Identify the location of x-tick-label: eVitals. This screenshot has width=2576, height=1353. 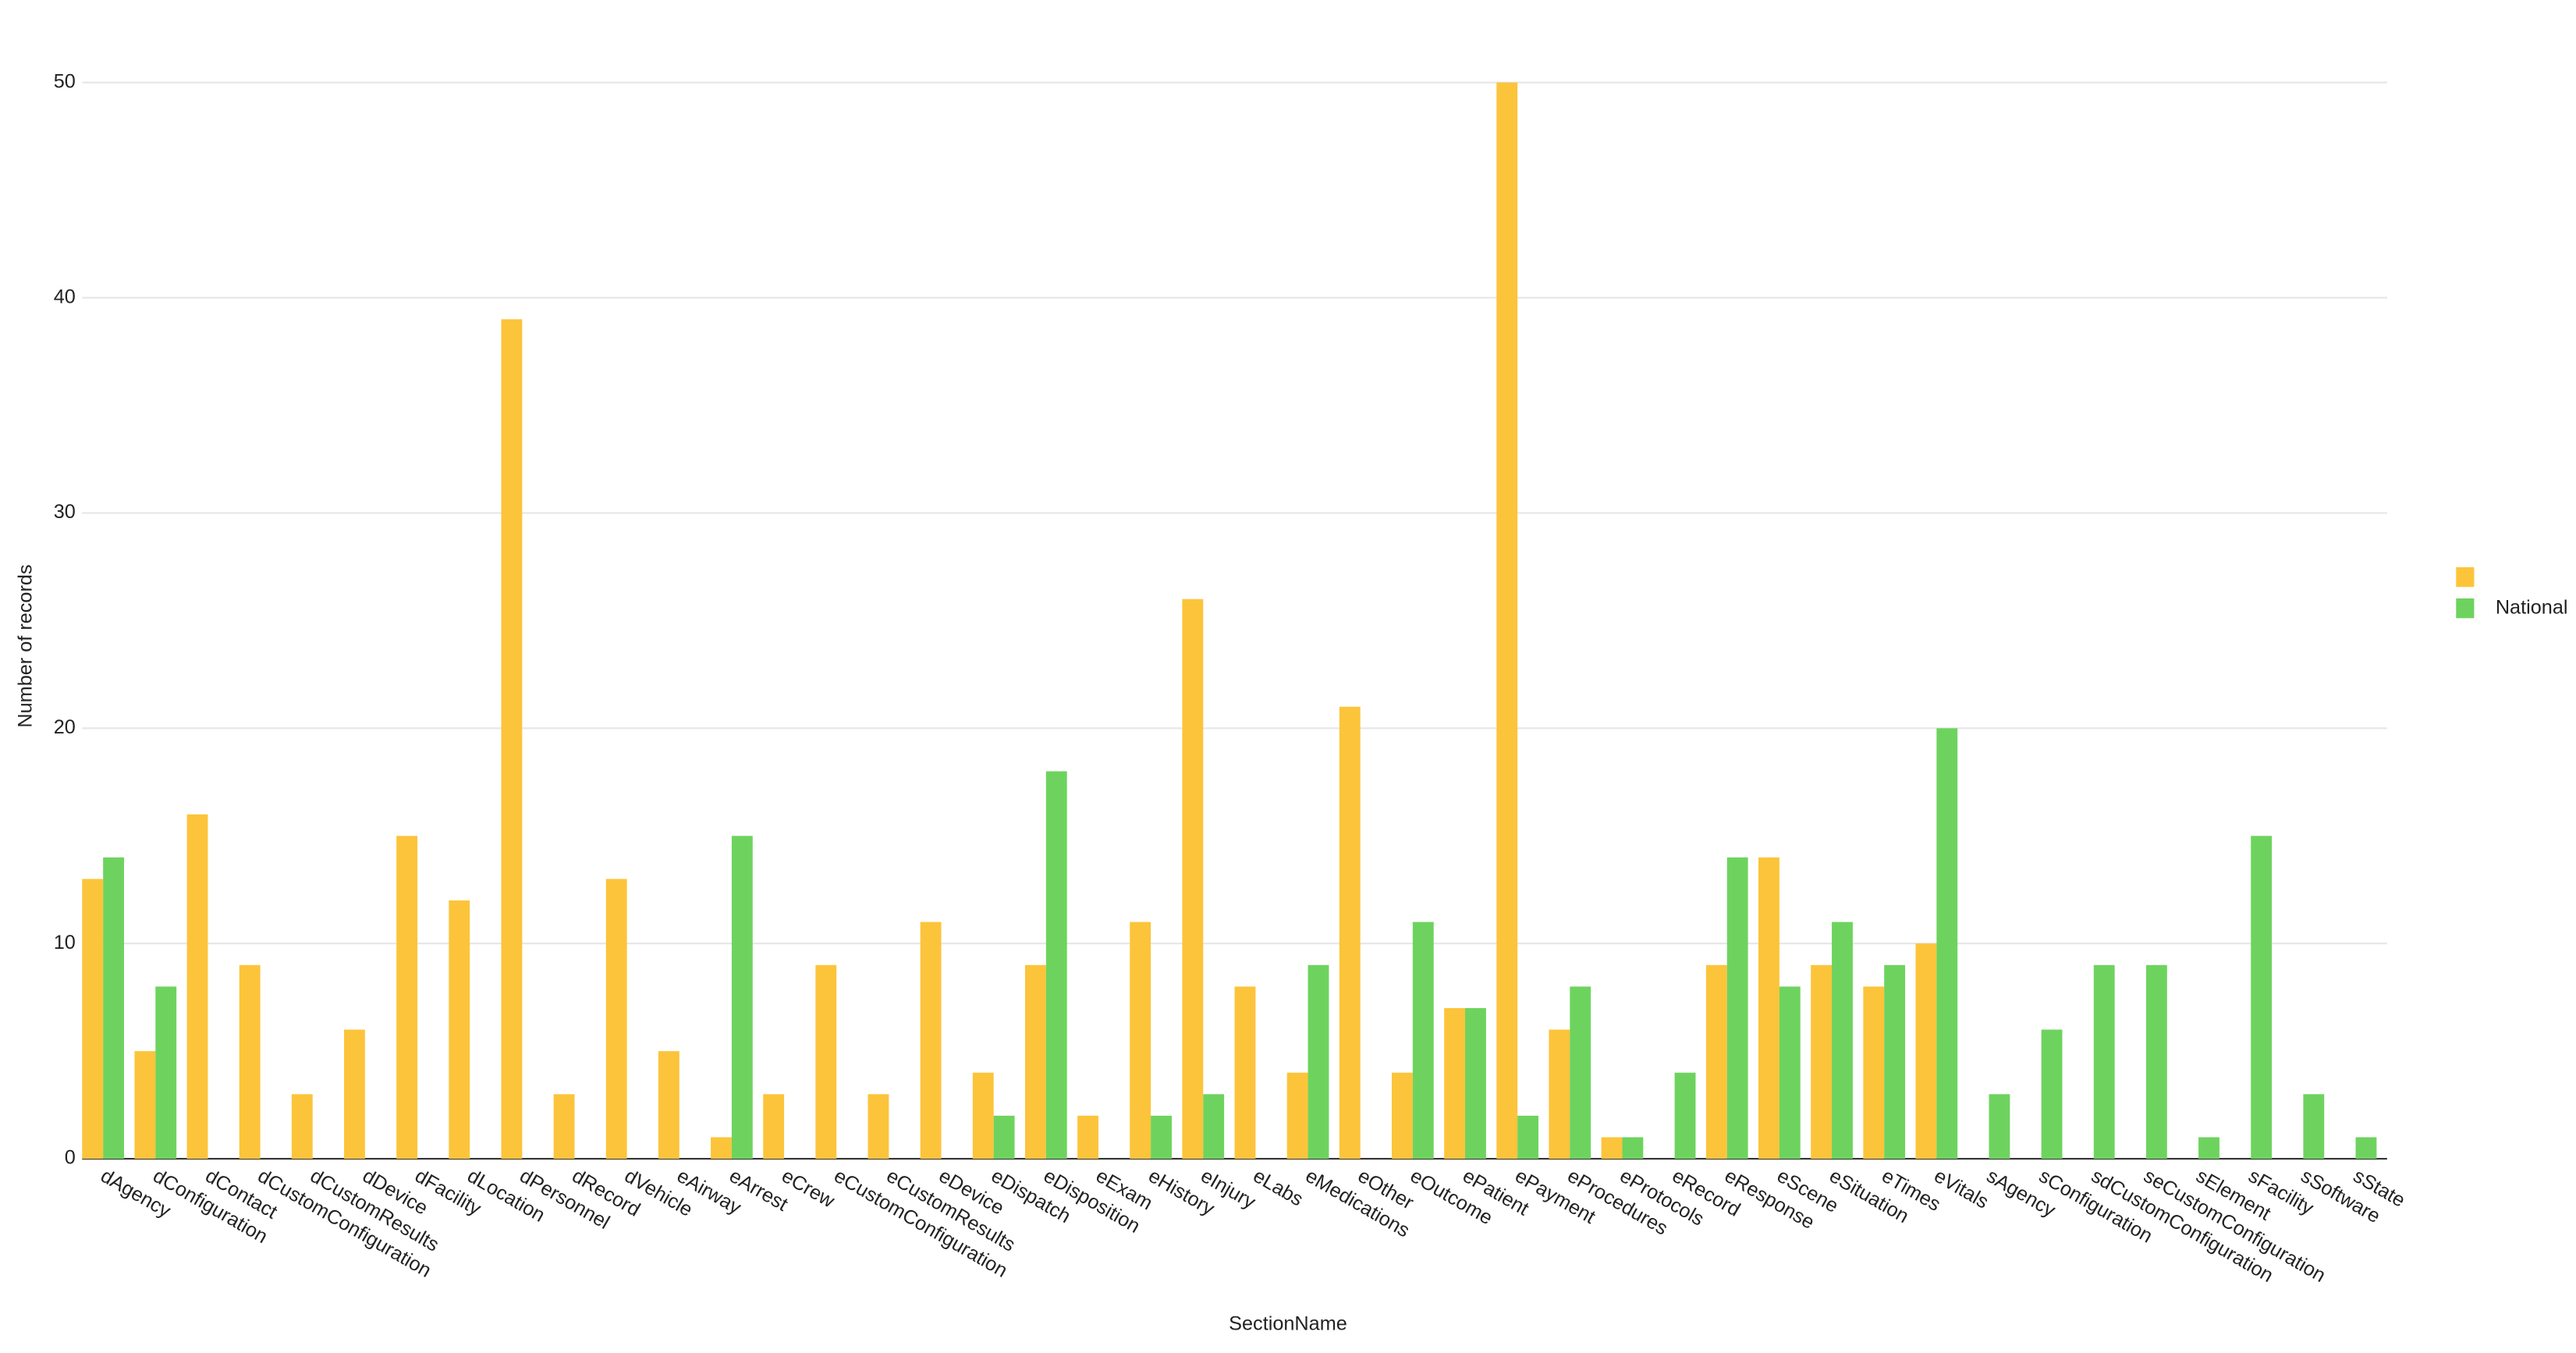
(1961, 1189).